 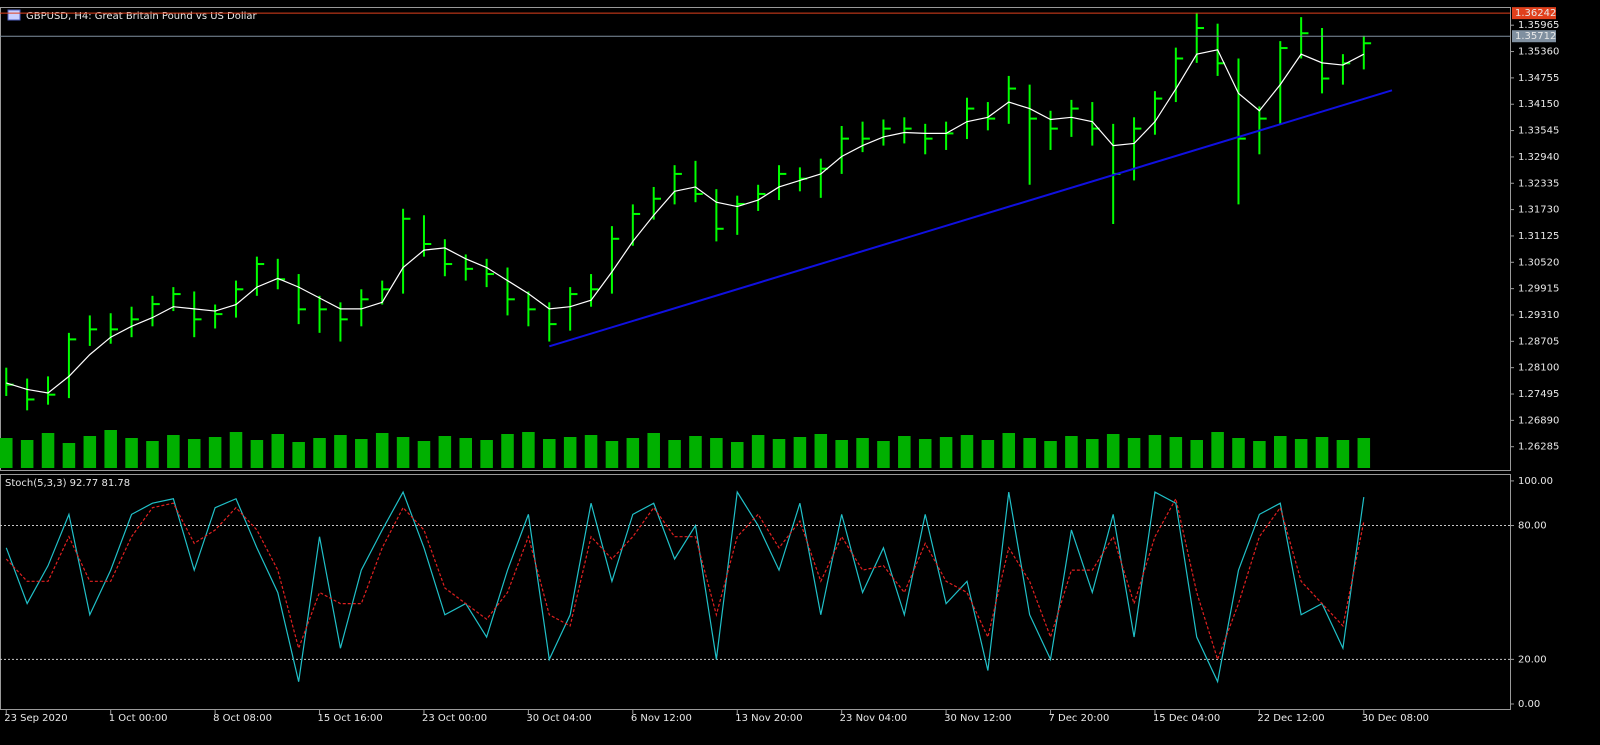 I want to click on price-label-box, so click(x=1534, y=13).